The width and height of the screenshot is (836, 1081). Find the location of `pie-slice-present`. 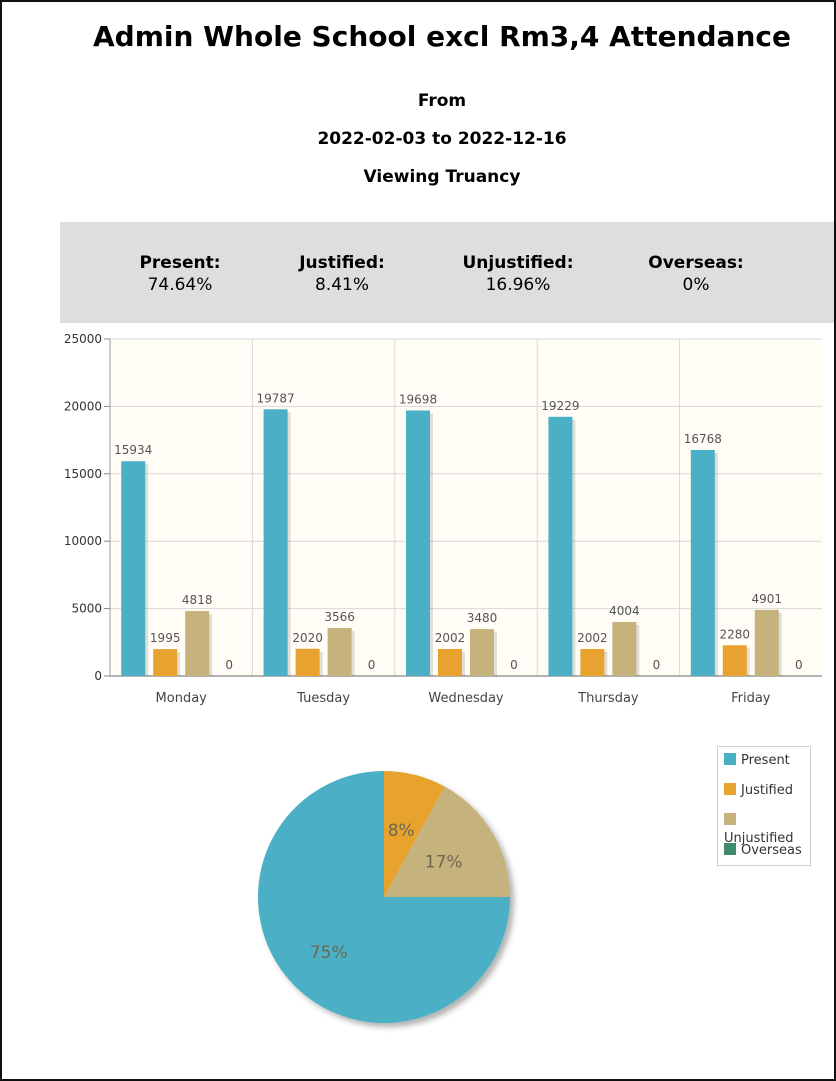

pie-slice-present is located at coordinates (384, 897).